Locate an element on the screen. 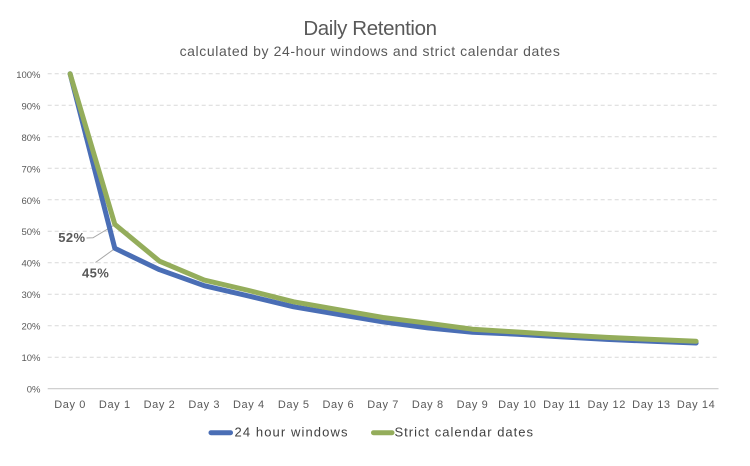 The height and width of the screenshot is (466, 750). svg-text: 40% is located at coordinates (31, 264).